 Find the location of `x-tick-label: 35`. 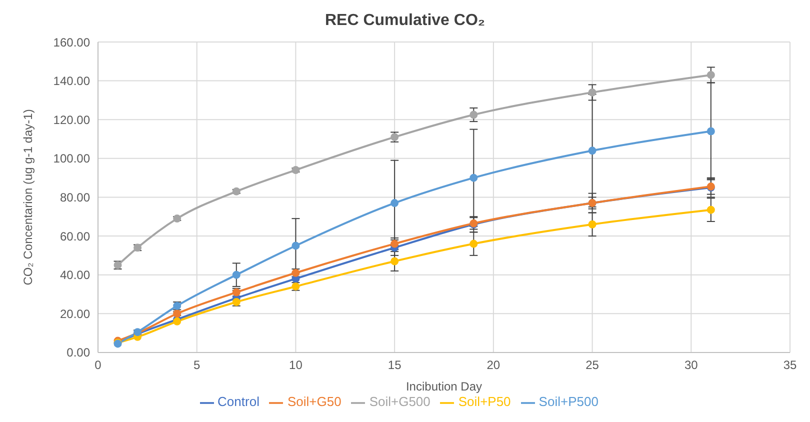

x-tick-label: 35 is located at coordinates (790, 365).